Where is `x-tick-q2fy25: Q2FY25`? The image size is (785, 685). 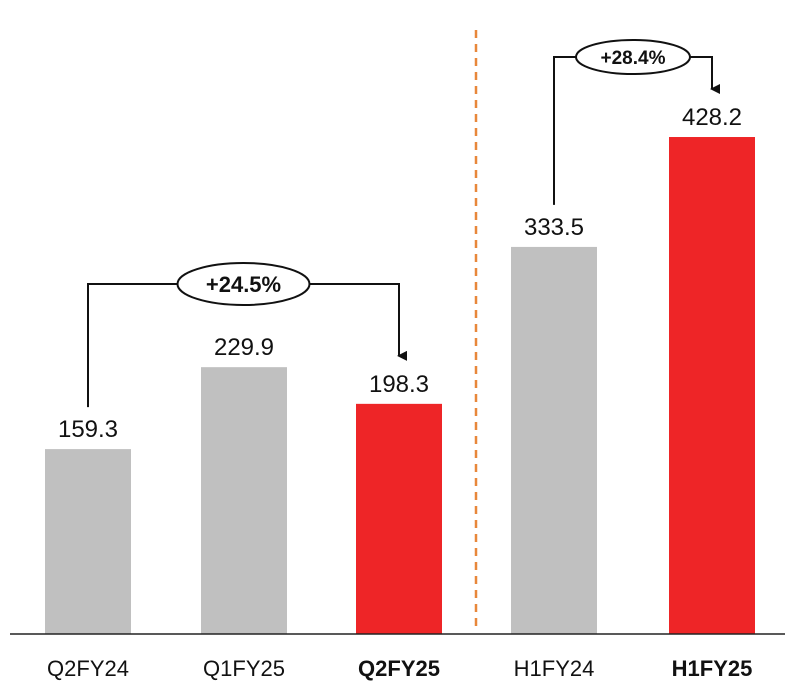 x-tick-q2fy25: Q2FY25 is located at coordinates (399, 668).